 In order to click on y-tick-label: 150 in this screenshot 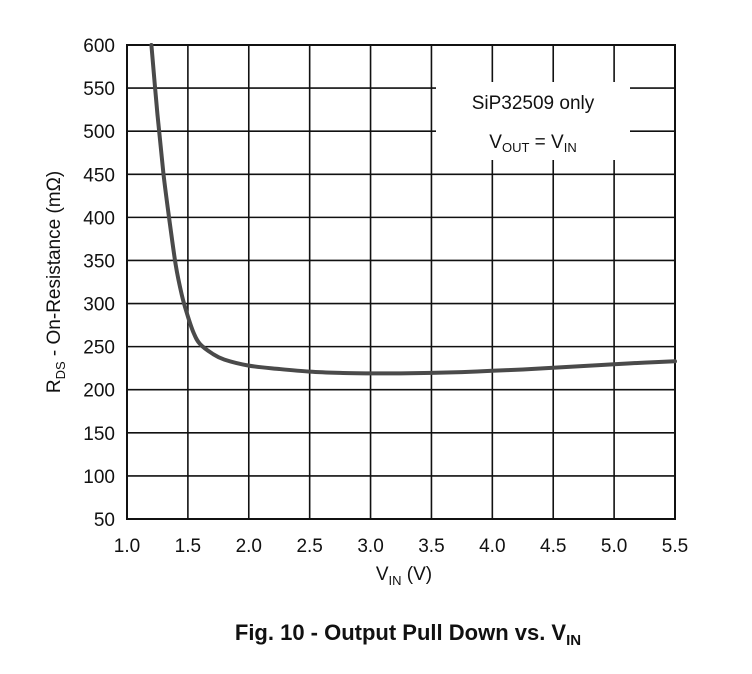, I will do `click(99, 434)`.